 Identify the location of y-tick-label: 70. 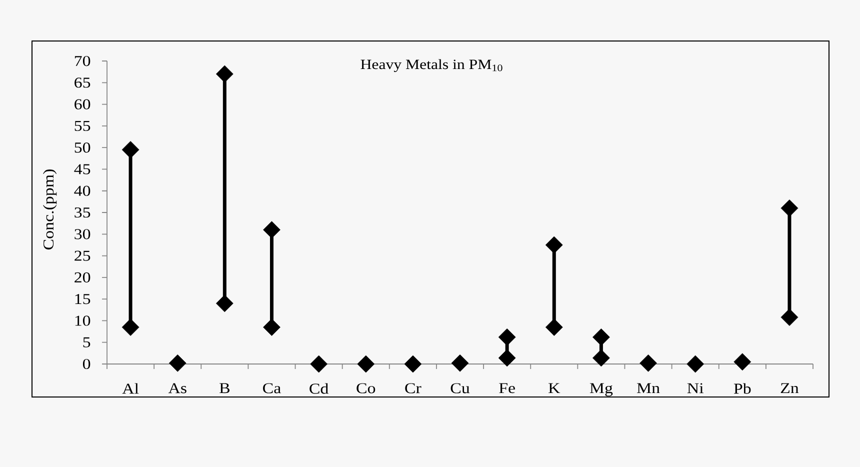
(82, 61).